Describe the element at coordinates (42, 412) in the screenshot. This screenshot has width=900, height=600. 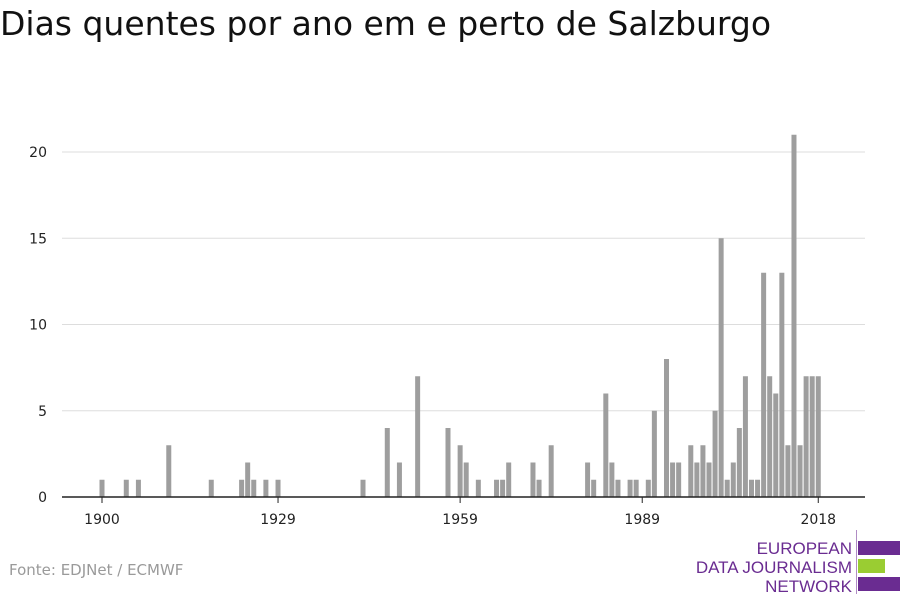
I see `y-tick-label: 5` at that location.